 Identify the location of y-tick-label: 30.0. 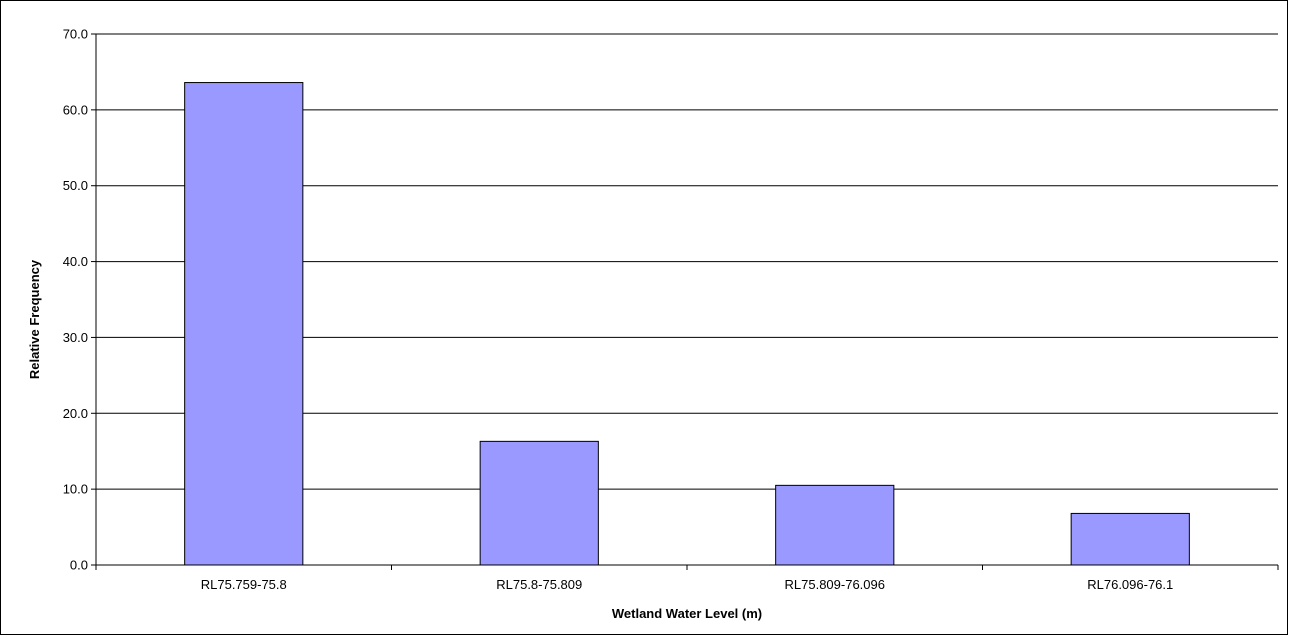
(75, 337).